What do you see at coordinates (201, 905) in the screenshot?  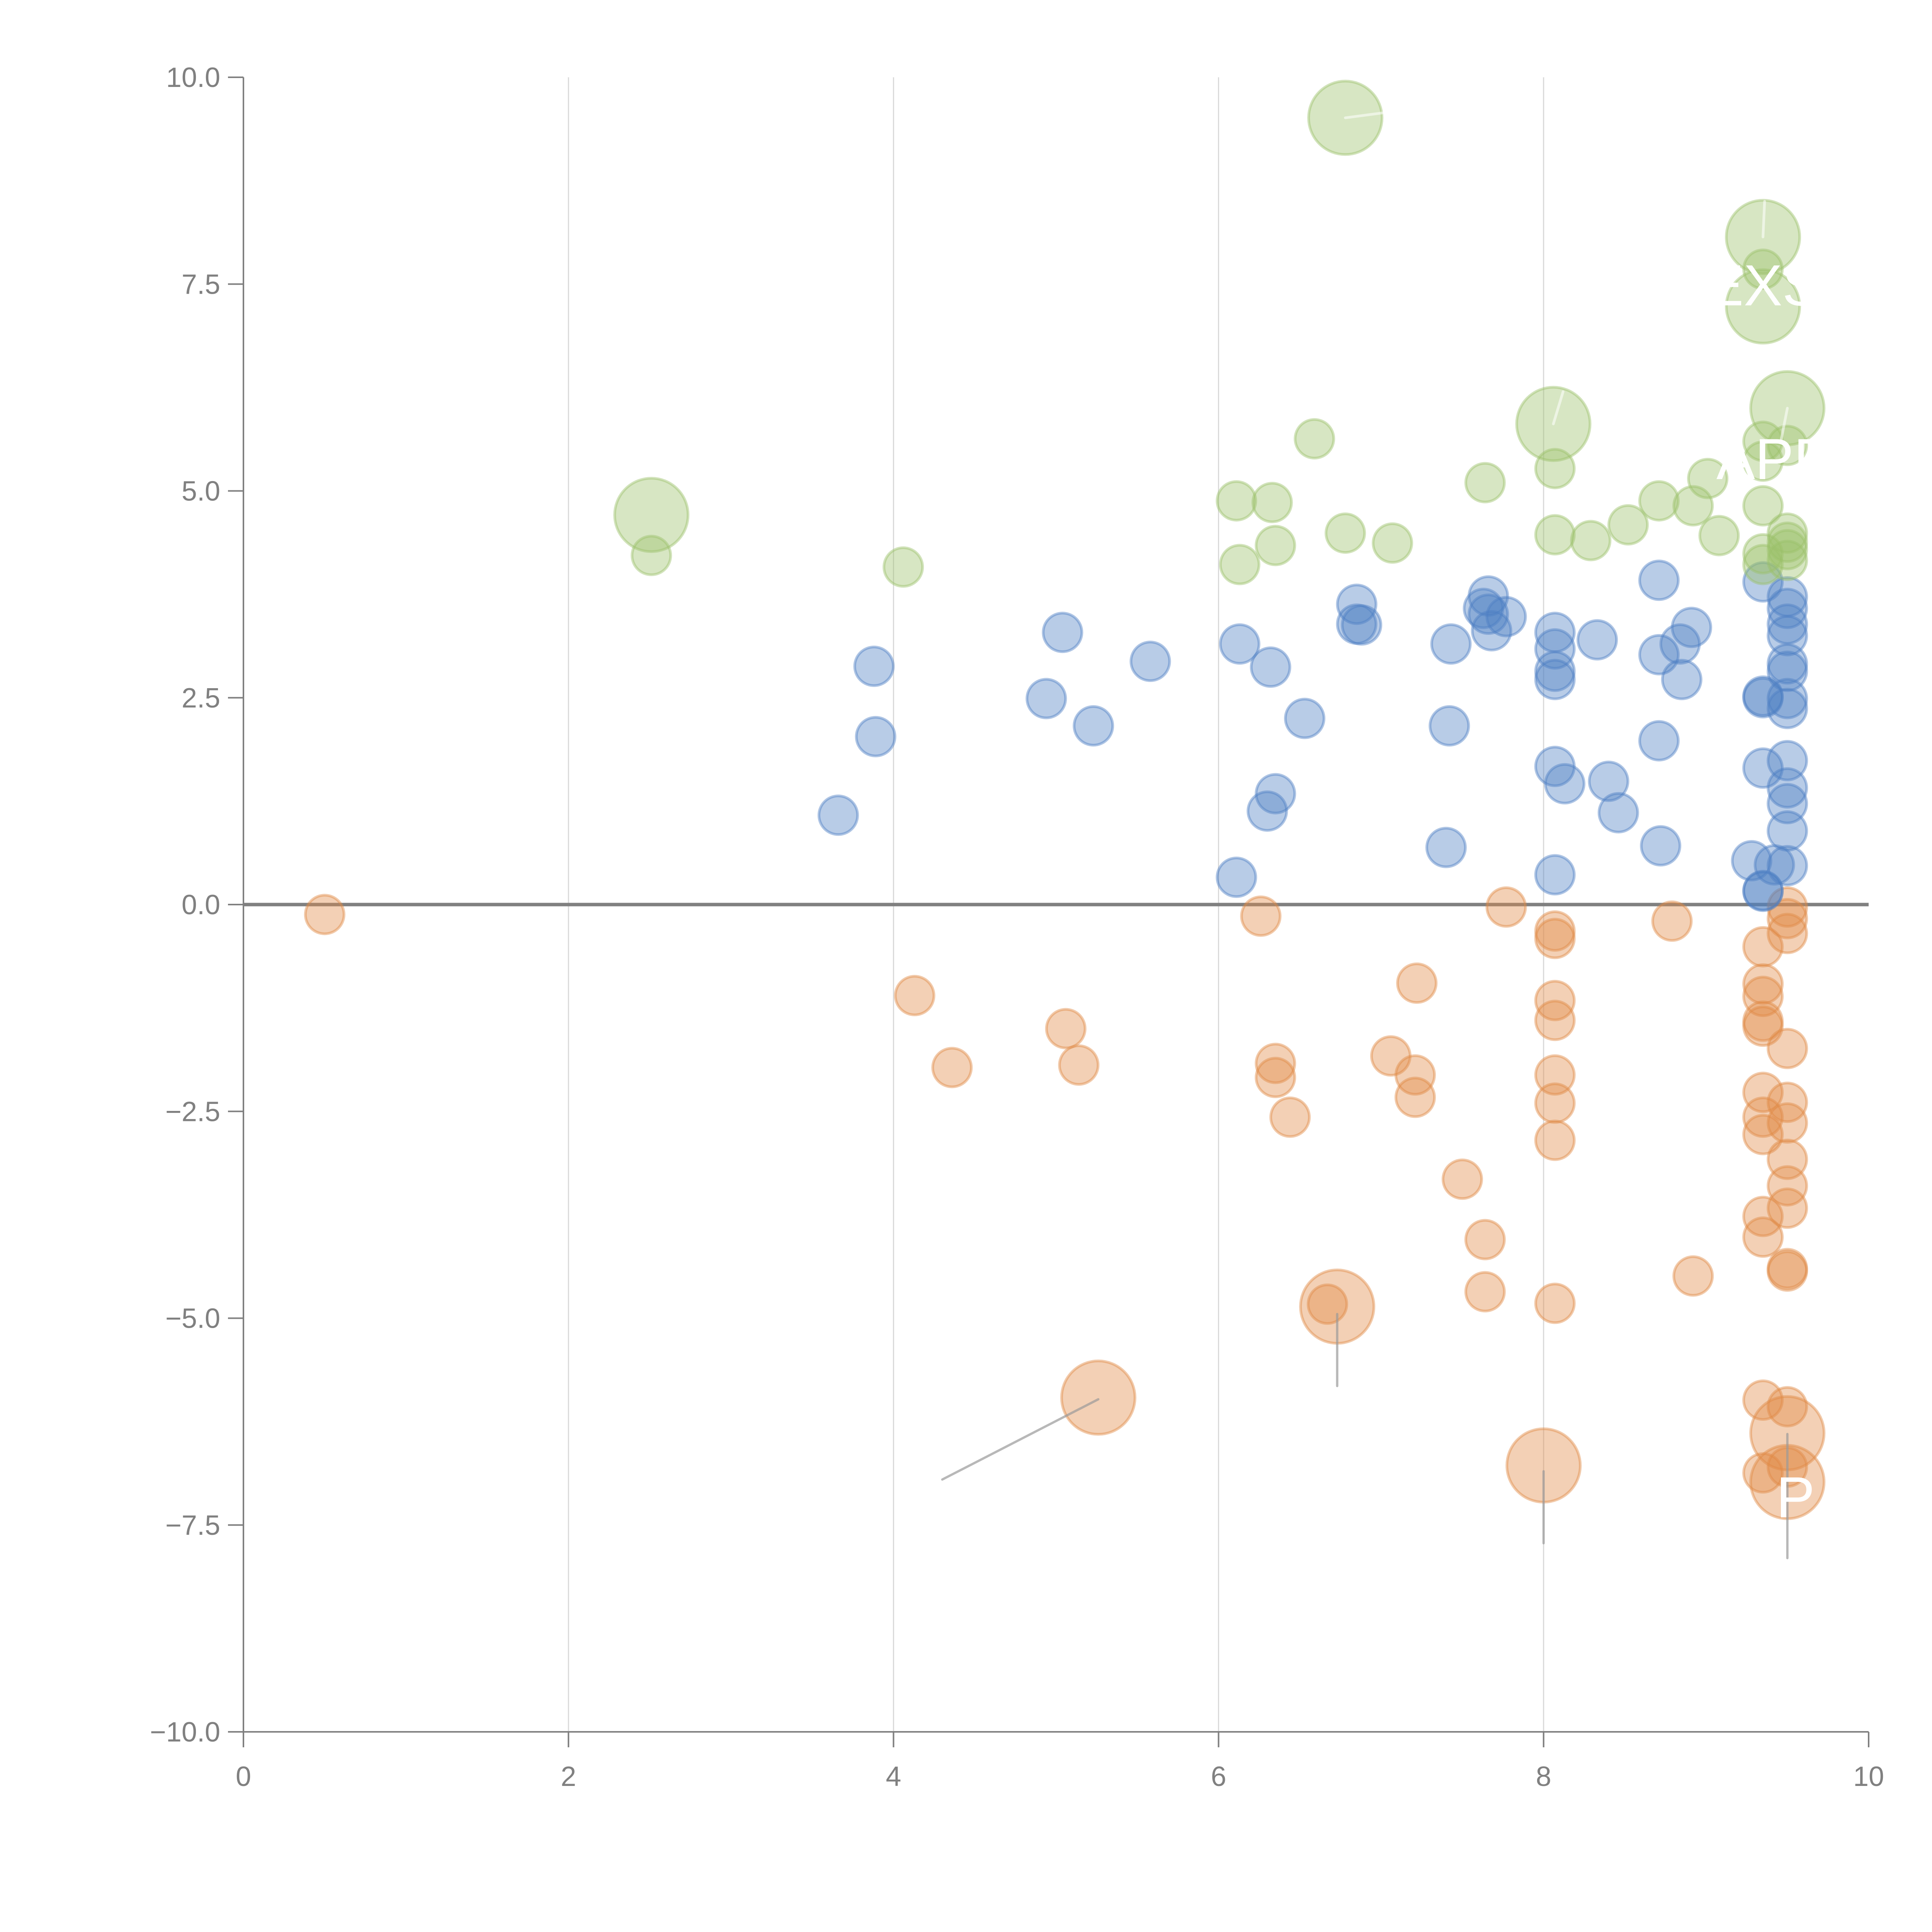 I see `y-tick-label: 0.0` at bounding box center [201, 905].